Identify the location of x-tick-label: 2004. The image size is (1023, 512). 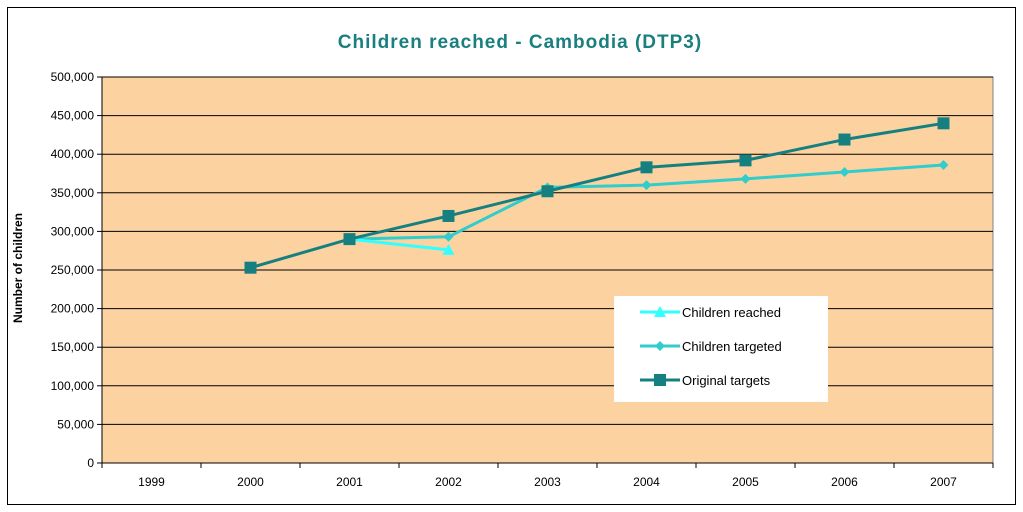
(646, 482).